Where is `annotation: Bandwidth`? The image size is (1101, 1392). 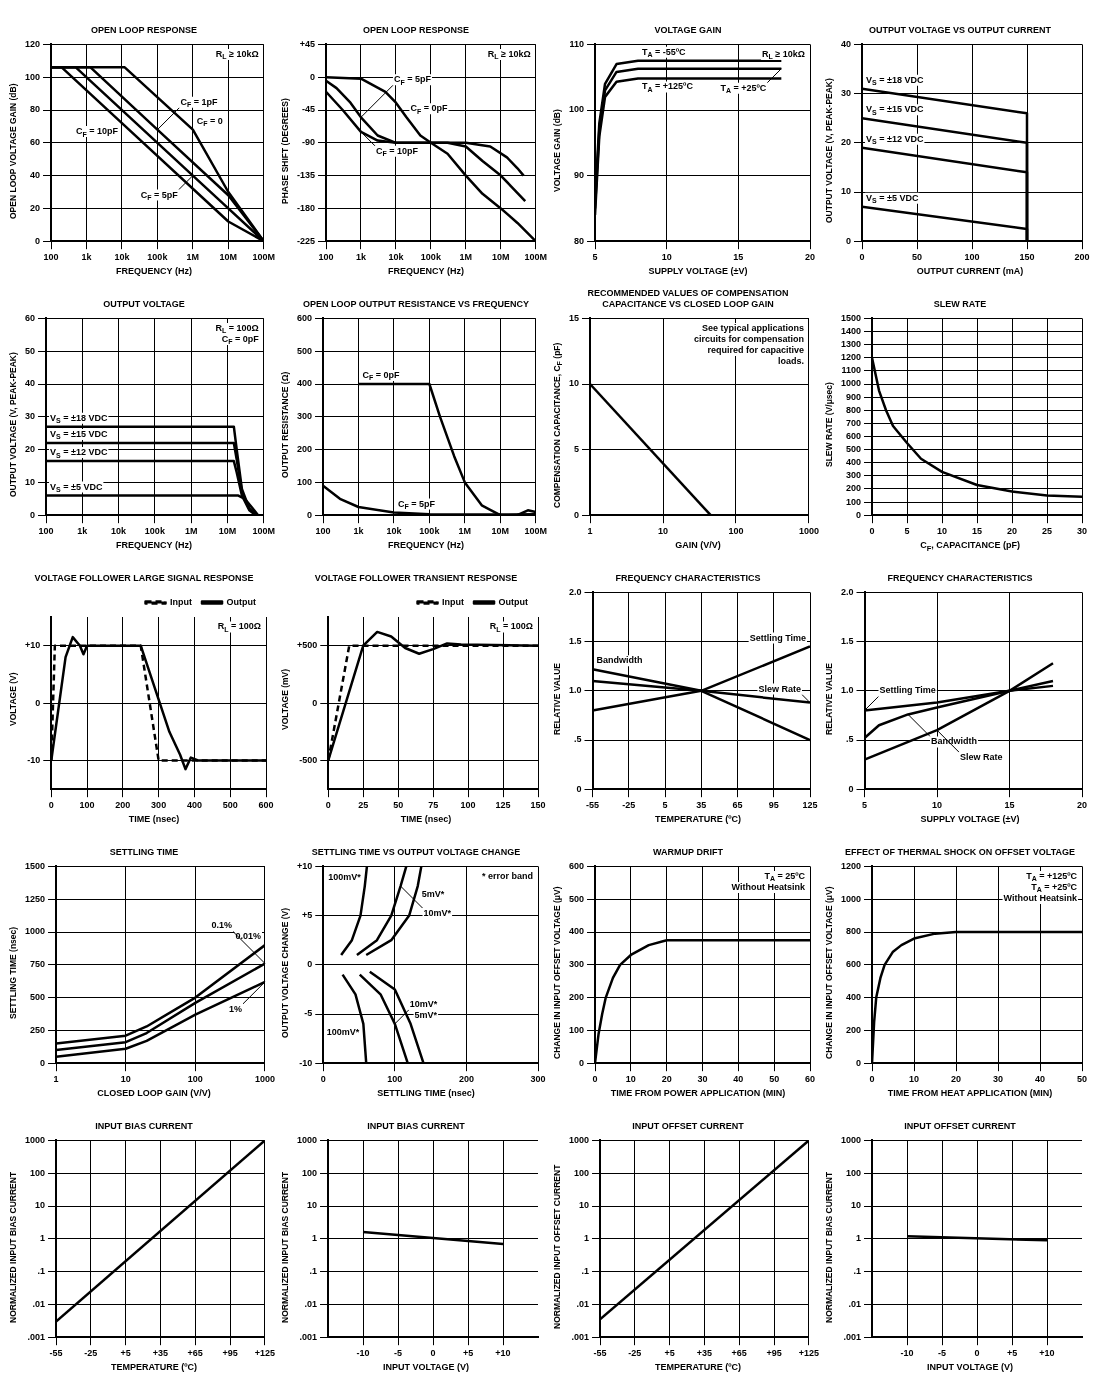
annotation: Bandwidth is located at coordinates (619, 660).